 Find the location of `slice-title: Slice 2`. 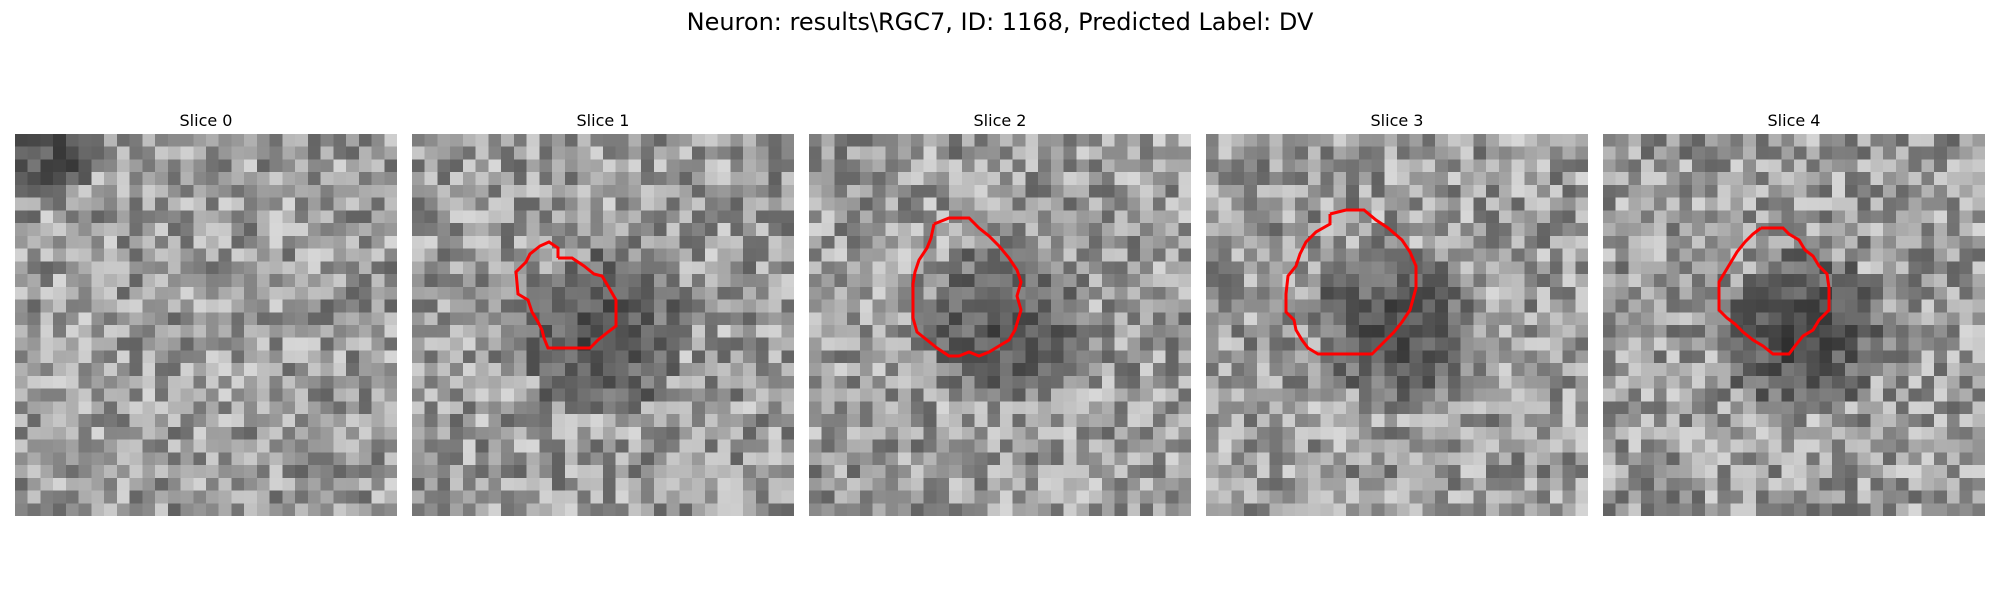

slice-title: Slice 2 is located at coordinates (1000, 120).